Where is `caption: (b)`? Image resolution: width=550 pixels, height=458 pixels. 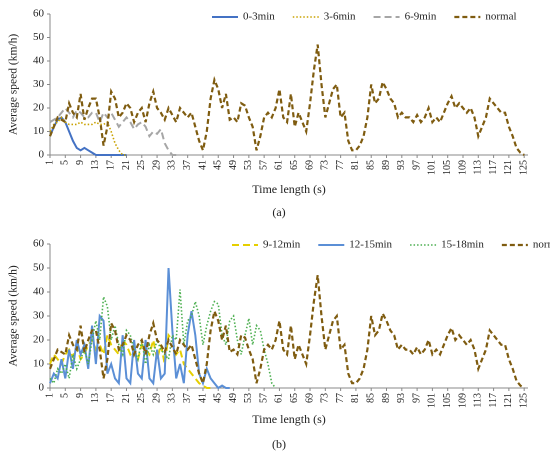
caption: (b) is located at coordinates (279, 444).